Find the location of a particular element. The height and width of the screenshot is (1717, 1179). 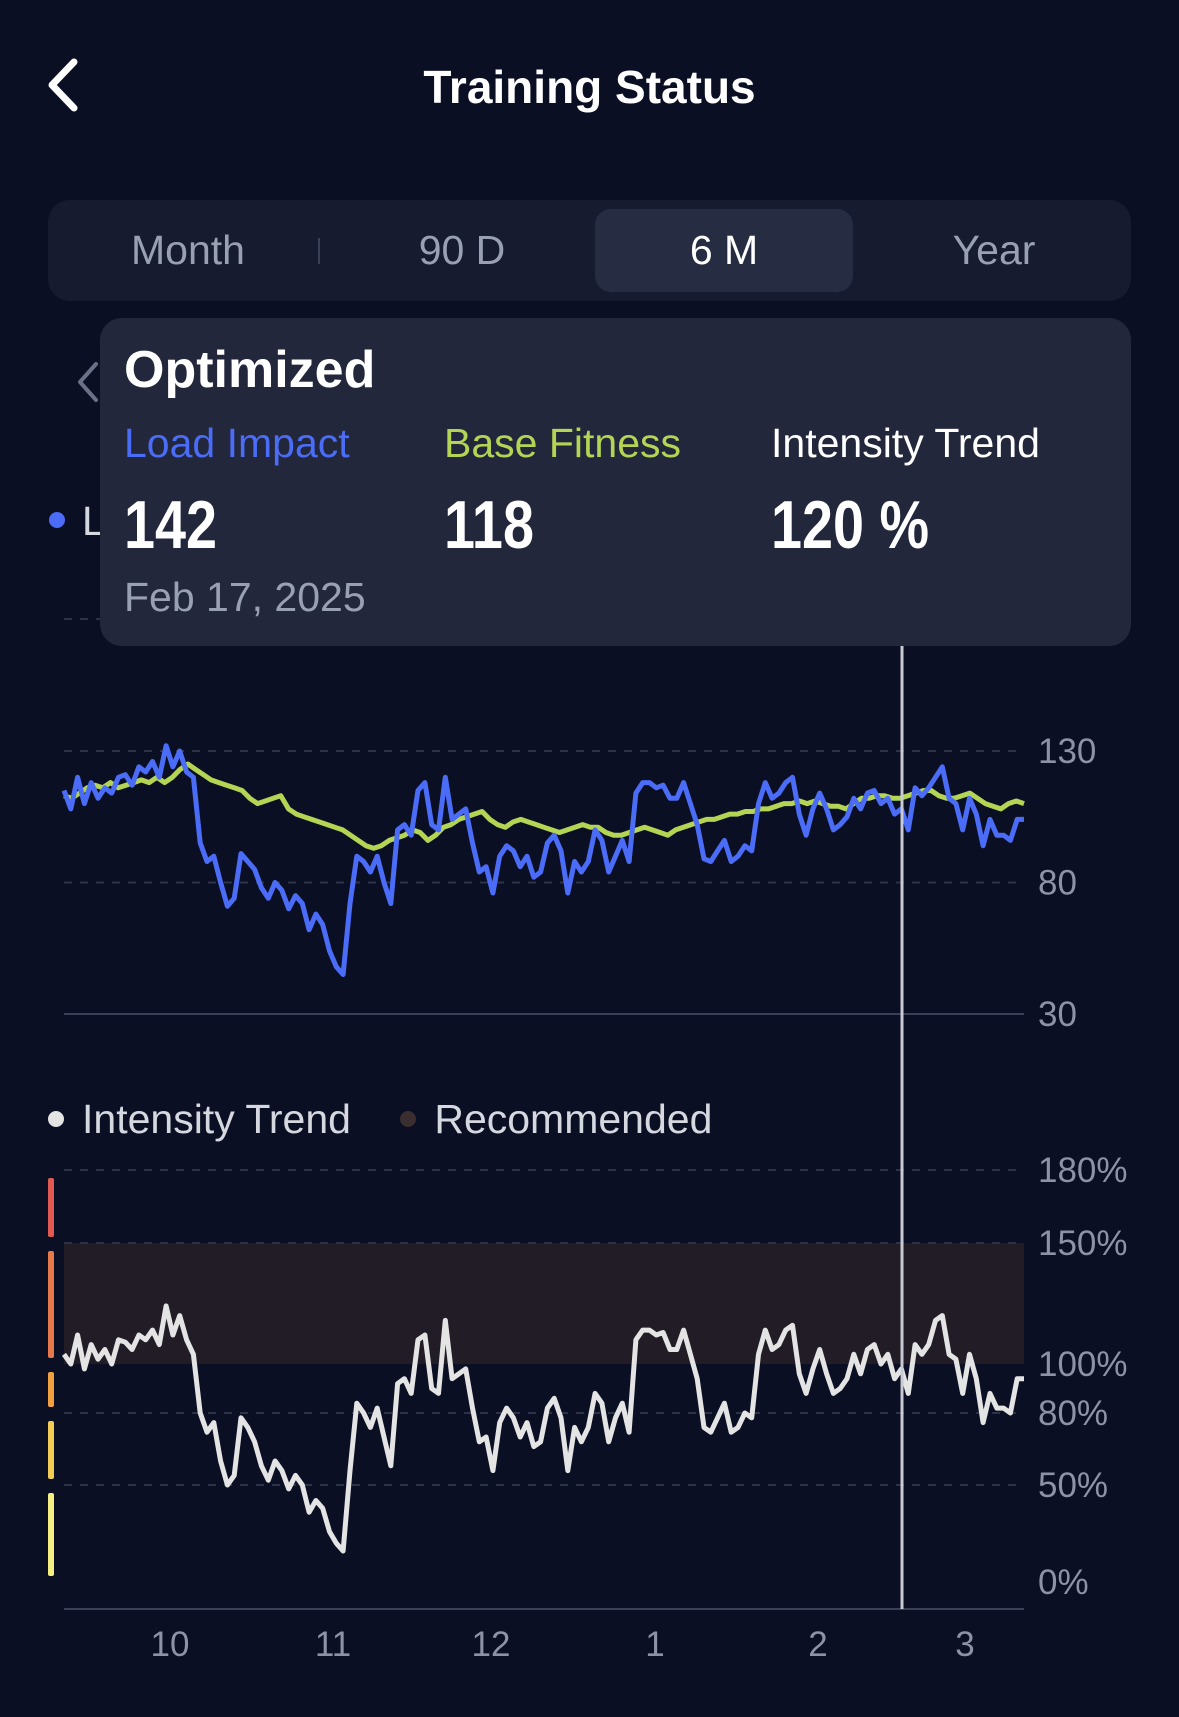

time-range-segmented-control: Month 90 D 6 M Year is located at coordinates (589, 250).